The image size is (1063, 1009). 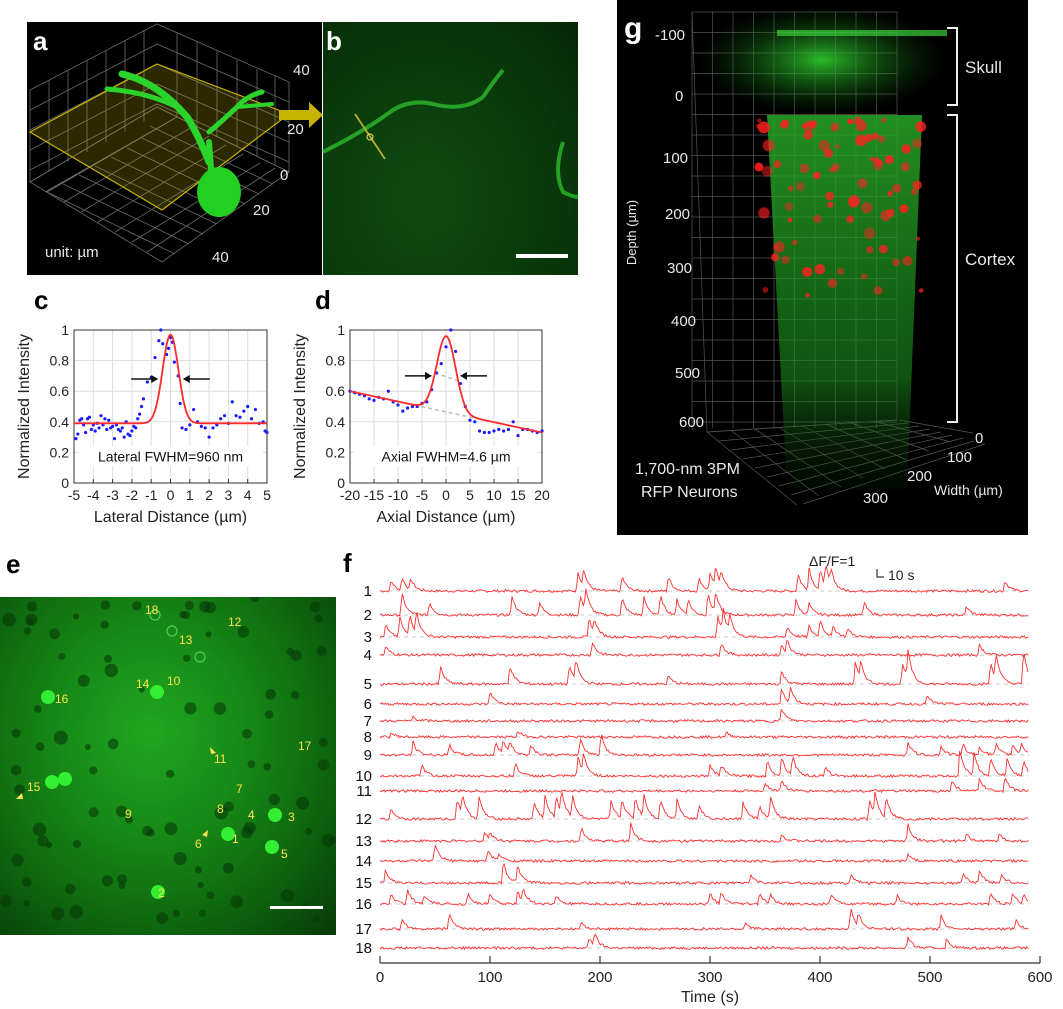 What do you see at coordinates (284, 175) in the screenshot?
I see `panel-a-tick-0: 0` at bounding box center [284, 175].